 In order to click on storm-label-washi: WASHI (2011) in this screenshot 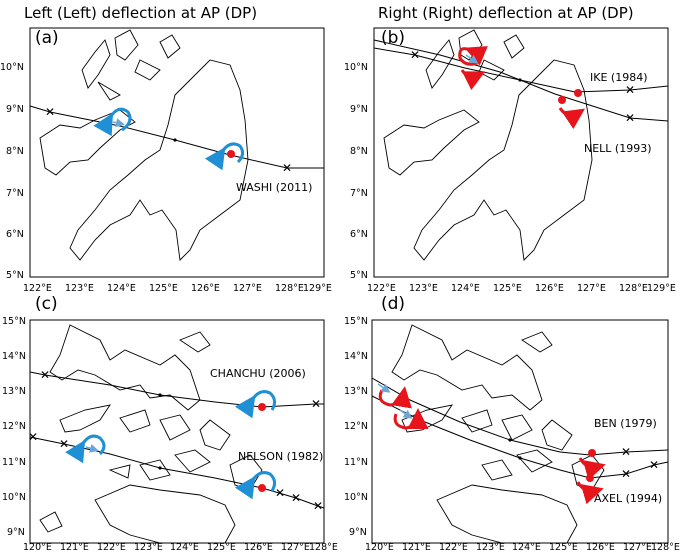, I will do `click(274, 187)`.